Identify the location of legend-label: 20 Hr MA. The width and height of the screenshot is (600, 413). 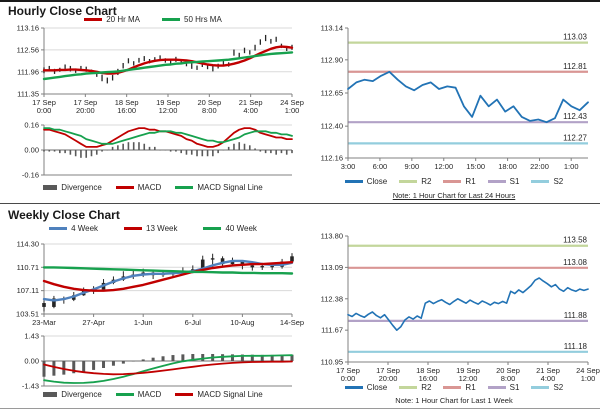
(123, 19).